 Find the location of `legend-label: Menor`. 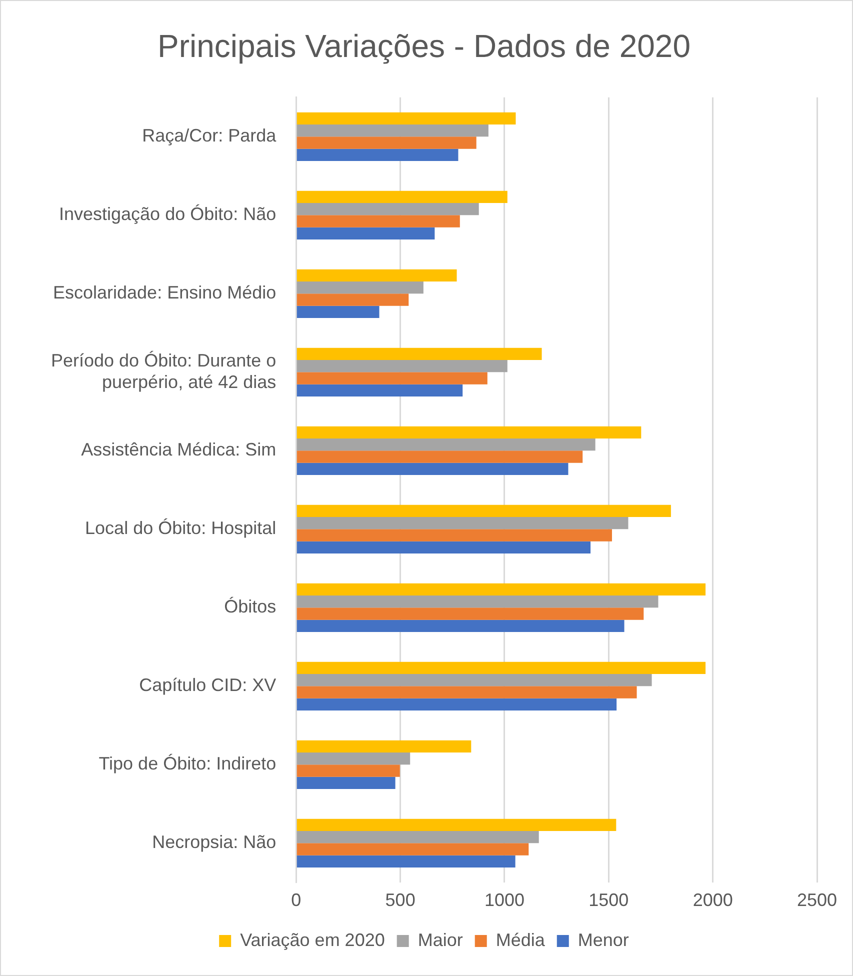

legend-label: Menor is located at coordinates (603, 940).